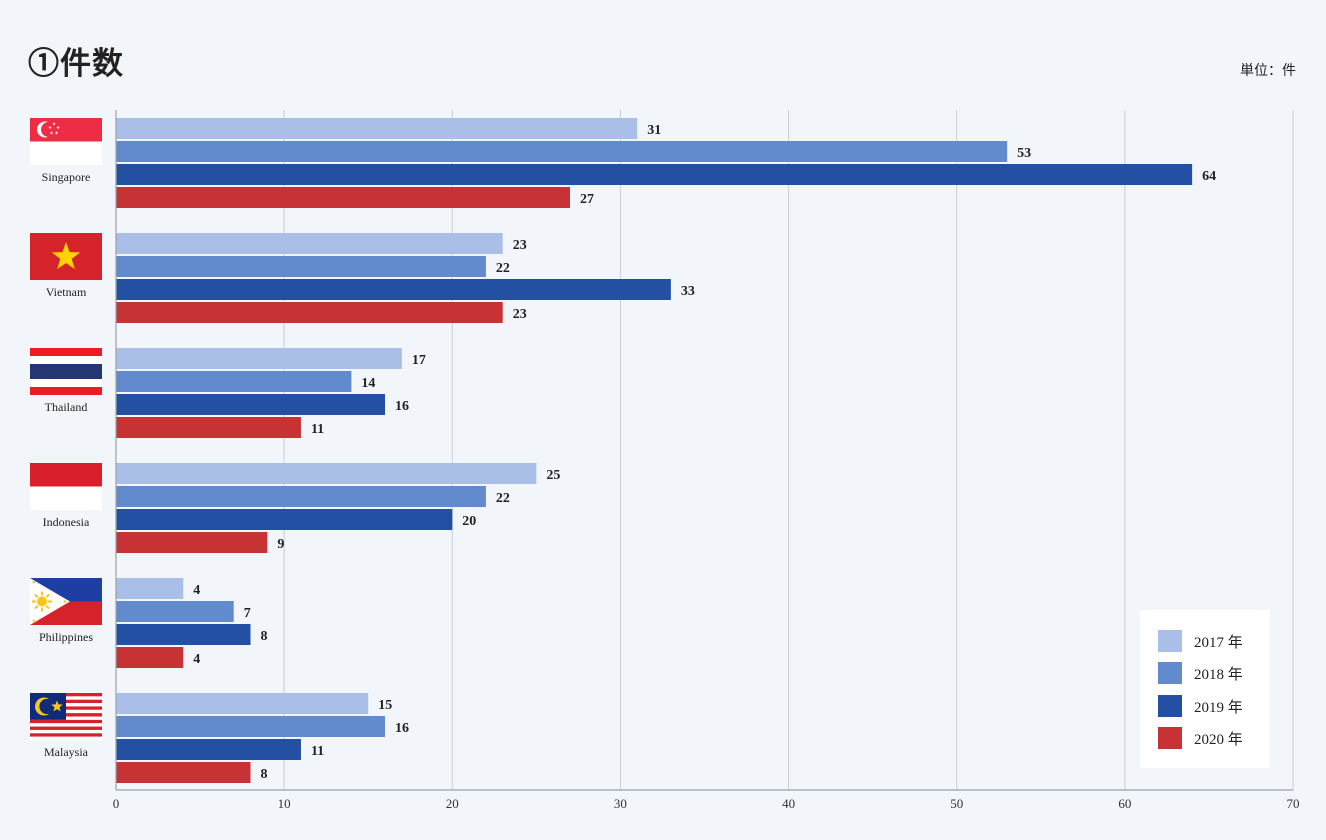 The width and height of the screenshot is (1326, 840). What do you see at coordinates (1170, 738) in the screenshot?
I see `legend-swatch-2020` at bounding box center [1170, 738].